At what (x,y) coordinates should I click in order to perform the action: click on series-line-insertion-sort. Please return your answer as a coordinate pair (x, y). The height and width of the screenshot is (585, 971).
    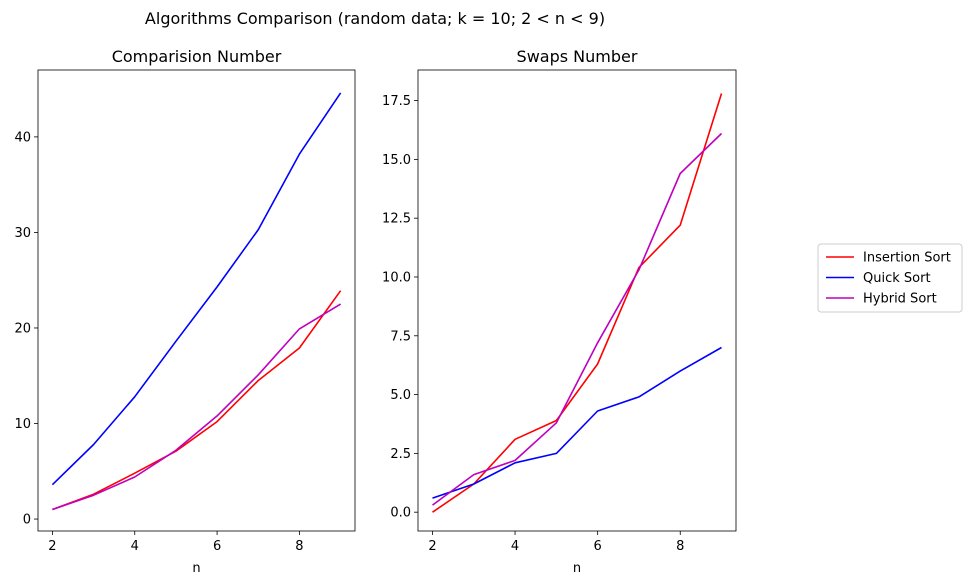
    Looking at the image, I should click on (197, 400).